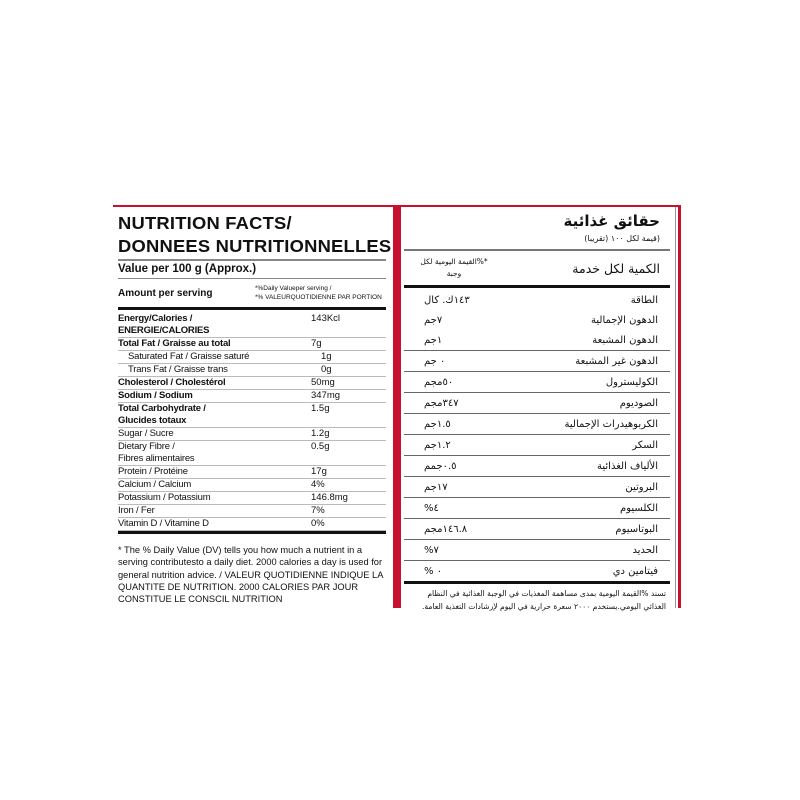  Describe the element at coordinates (252, 415) in the screenshot. I see `table-row: Total Carbohydrate / Glucides totaux 1.5g` at that location.